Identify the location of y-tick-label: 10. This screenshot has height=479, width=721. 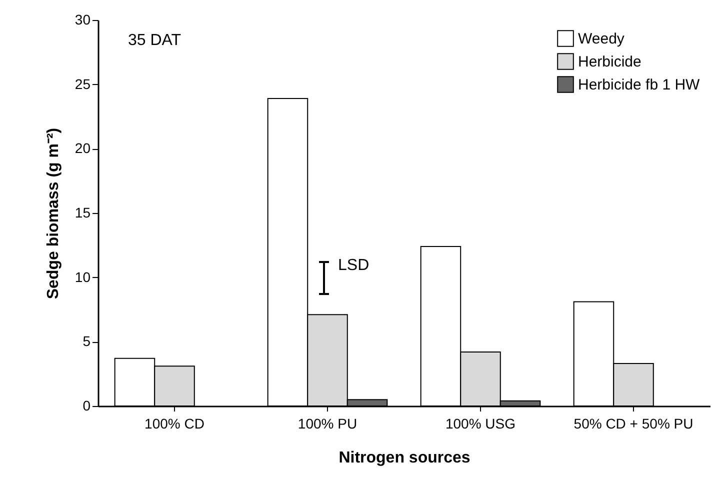
(82, 276).